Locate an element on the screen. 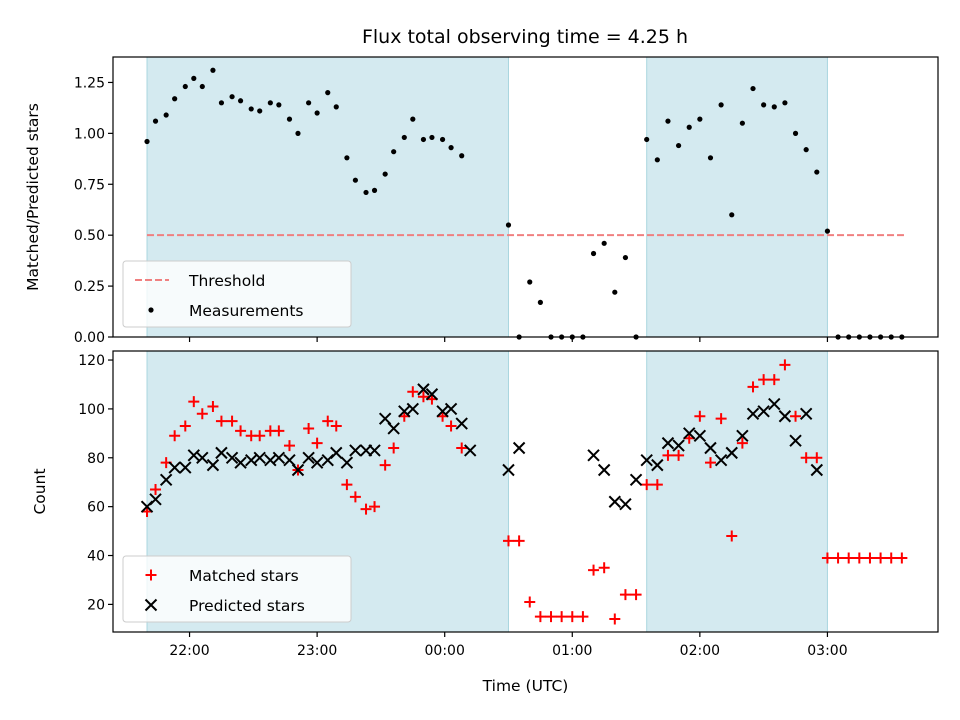 The width and height of the screenshot is (960, 720). x-tick-label: 00:00 is located at coordinates (445, 651).